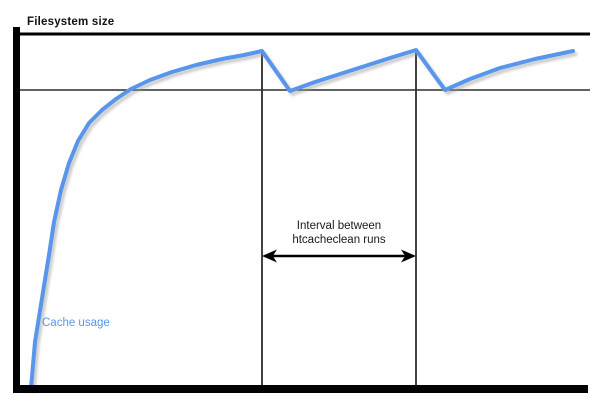  I want to click on filesystem-size-label: Filesystem size, so click(71, 22).